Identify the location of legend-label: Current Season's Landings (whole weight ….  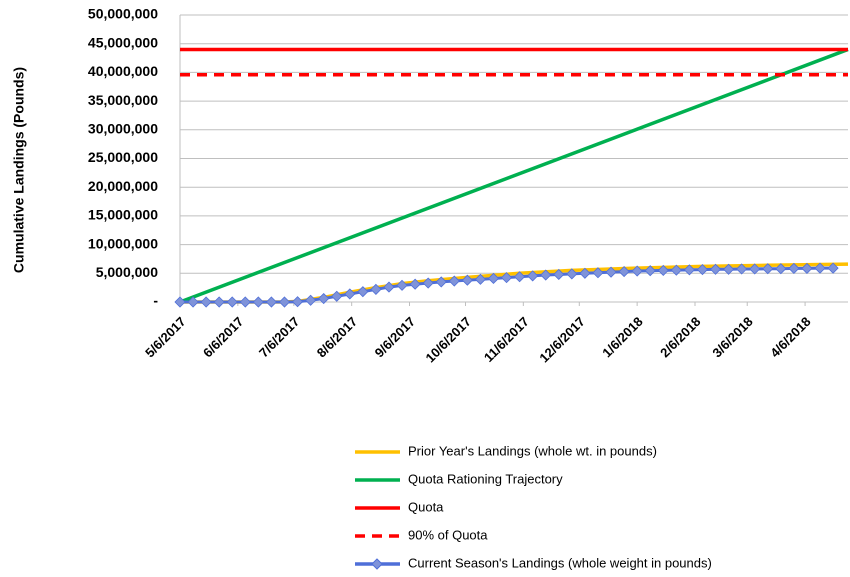
(560, 562).